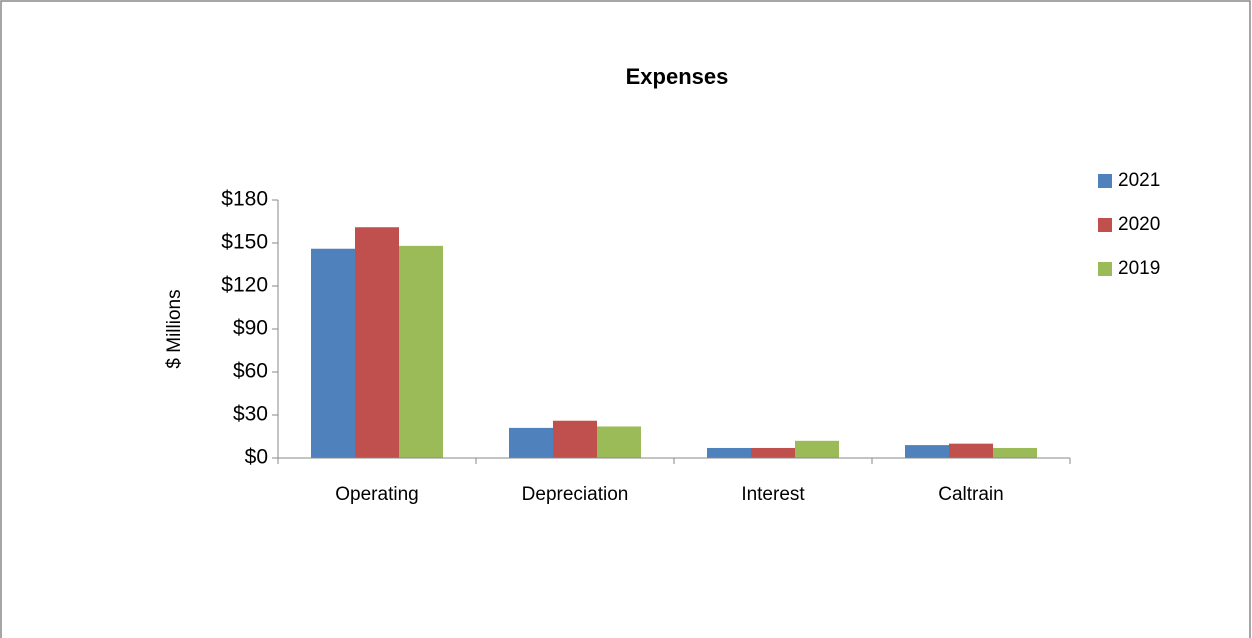 The width and height of the screenshot is (1252, 638). I want to click on y-tick-label: $60, so click(250, 371).